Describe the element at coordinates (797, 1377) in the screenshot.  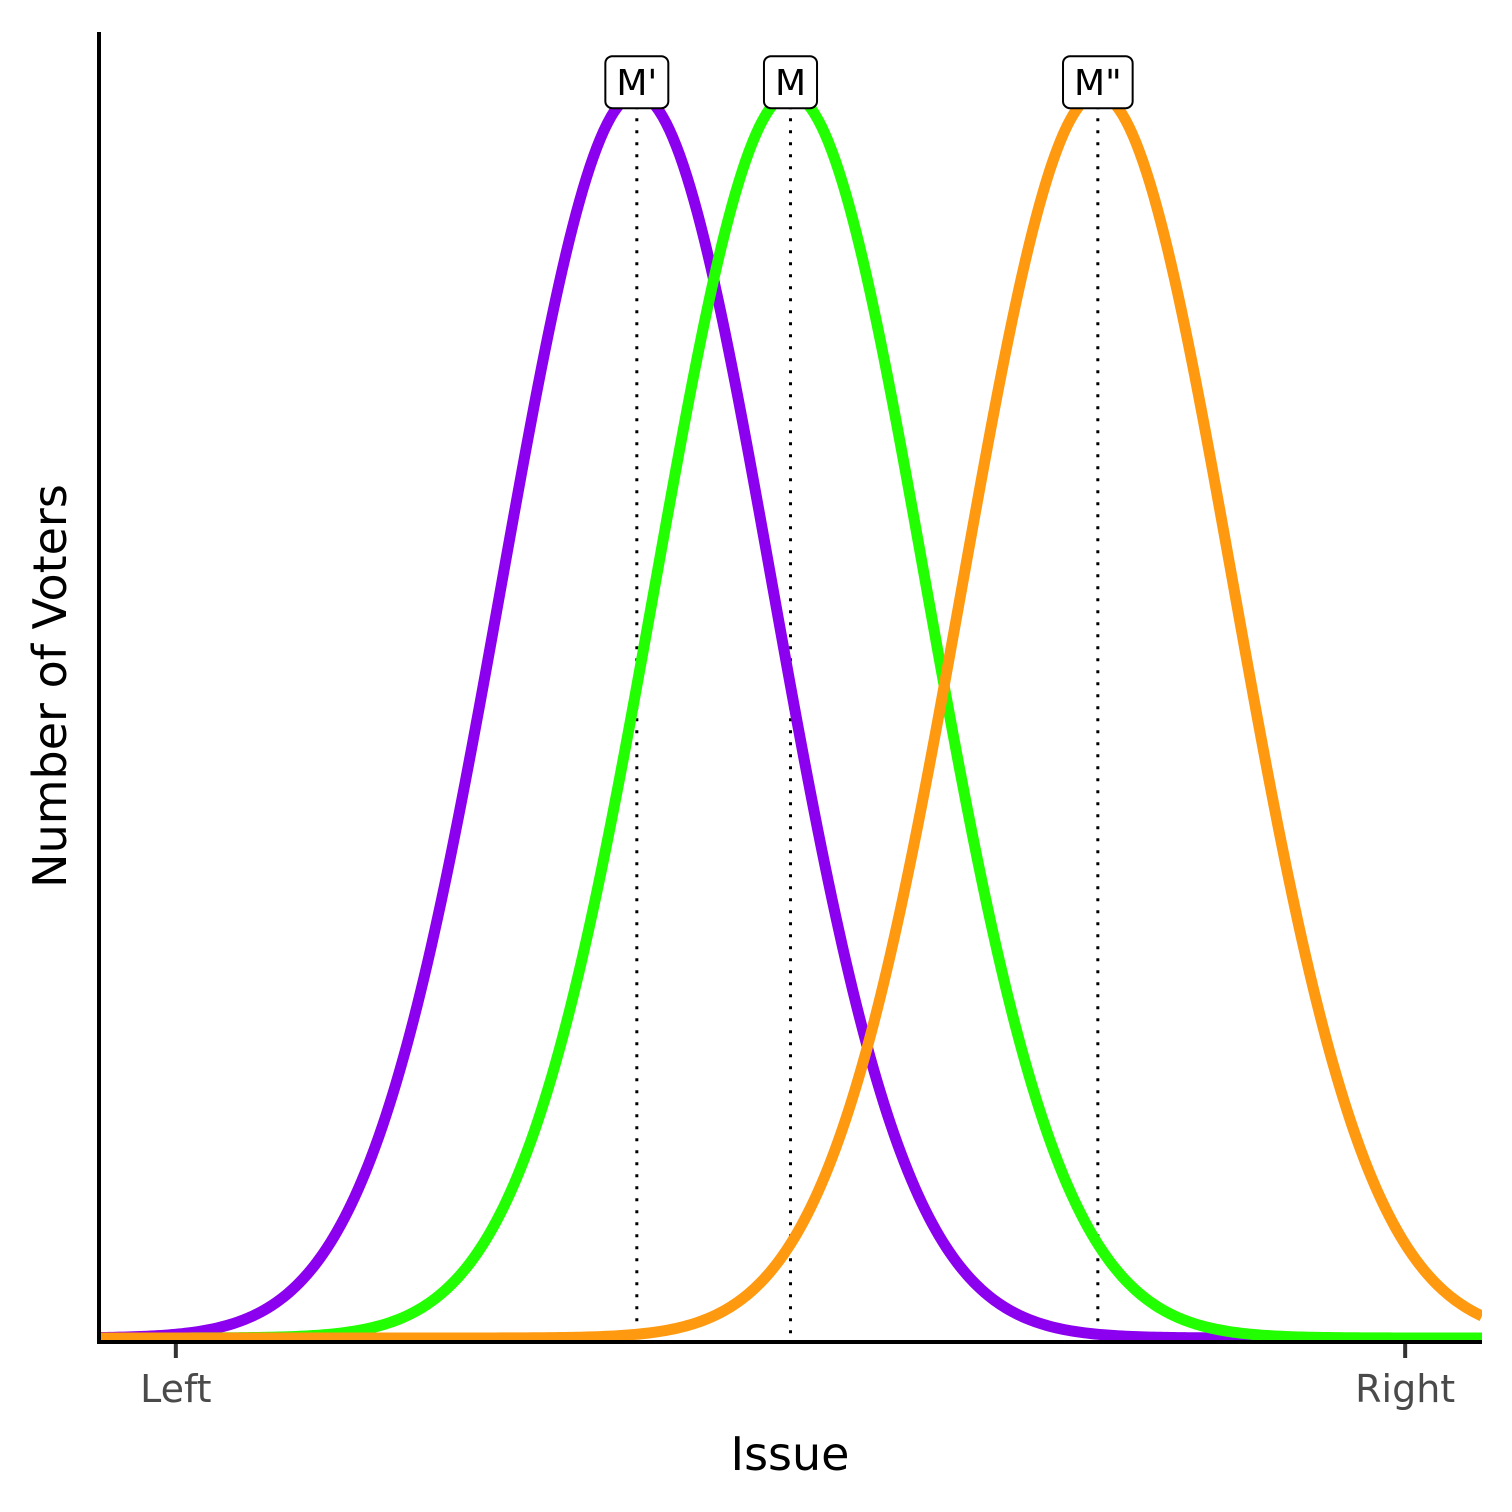
I see `x-ticks: Left Right` at that location.